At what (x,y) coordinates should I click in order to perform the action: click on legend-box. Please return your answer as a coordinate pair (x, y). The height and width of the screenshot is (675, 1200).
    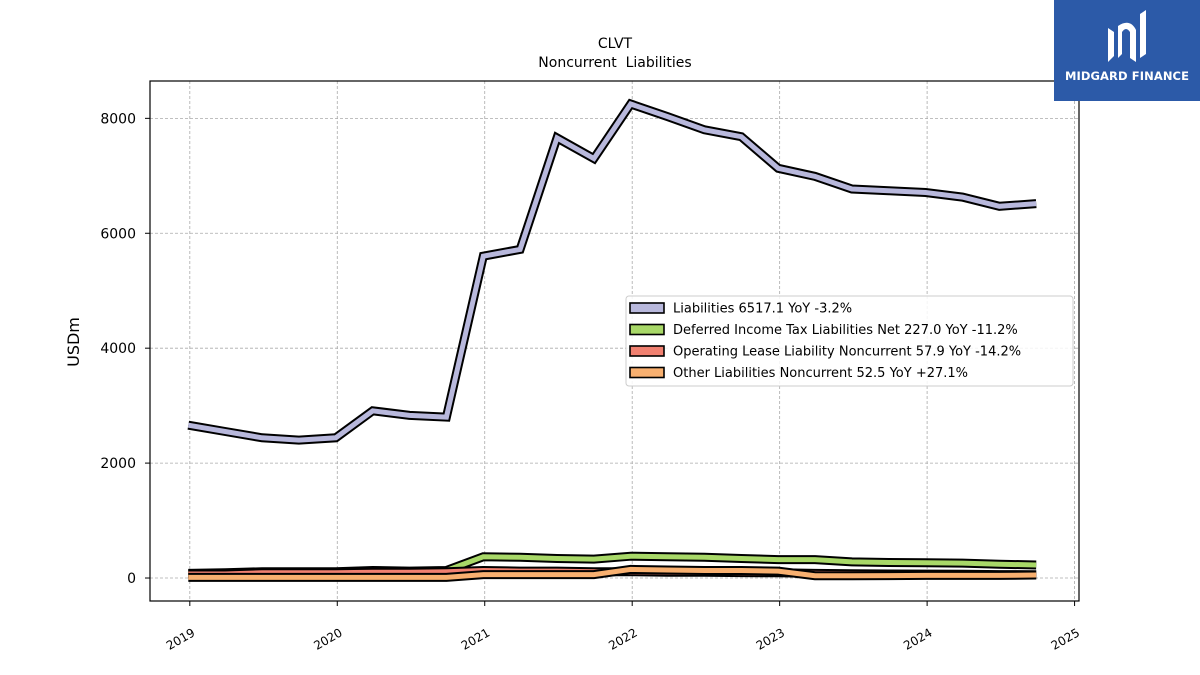
    Looking at the image, I should click on (849, 341).